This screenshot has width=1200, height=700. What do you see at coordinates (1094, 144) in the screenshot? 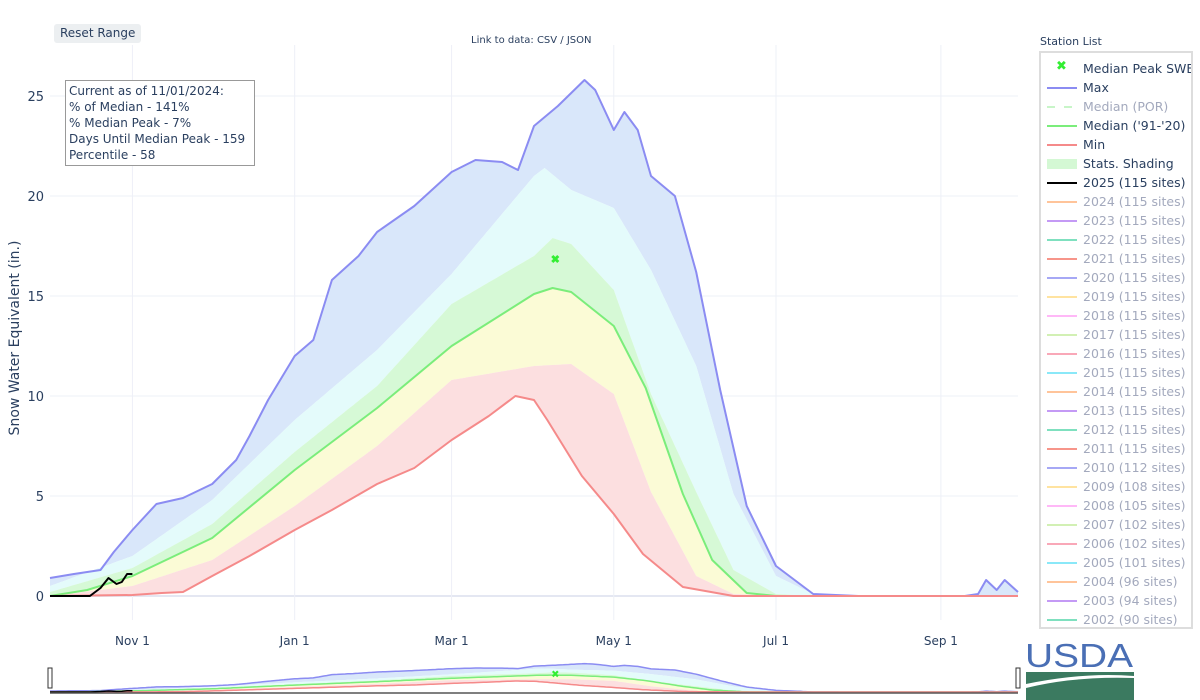
I see `legend-label: Min` at bounding box center [1094, 144].